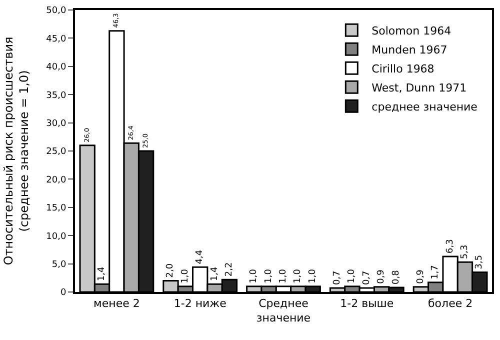 This screenshot has width=500, height=340. What do you see at coordinates (419, 87) in the screenshot?
I see `legend-label: West, Dunn 1971` at bounding box center [419, 87].